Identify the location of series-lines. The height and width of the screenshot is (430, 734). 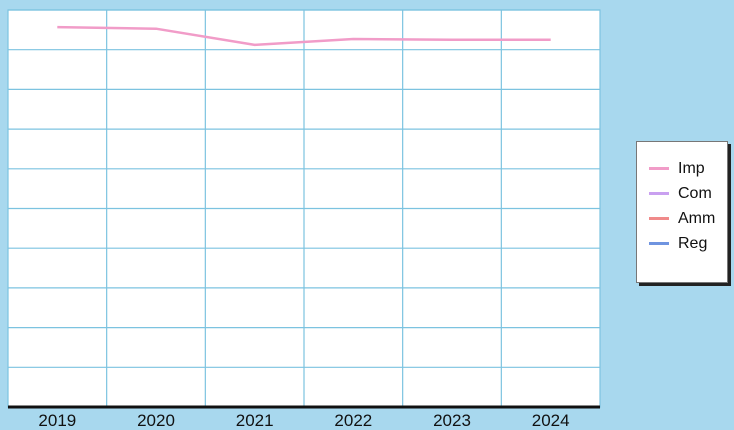
(304, 36).